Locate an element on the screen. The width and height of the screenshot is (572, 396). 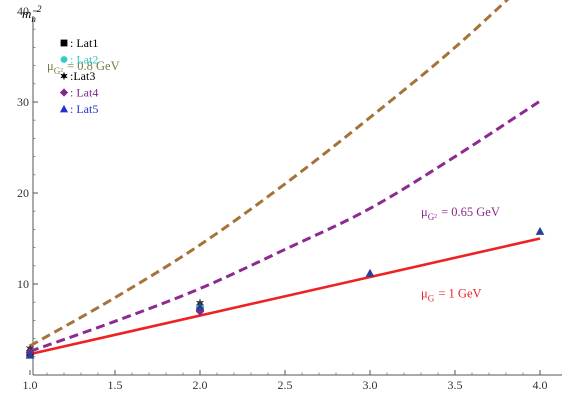
series-annotation-1: μG² = 0.65 GeV is located at coordinates (460, 213).